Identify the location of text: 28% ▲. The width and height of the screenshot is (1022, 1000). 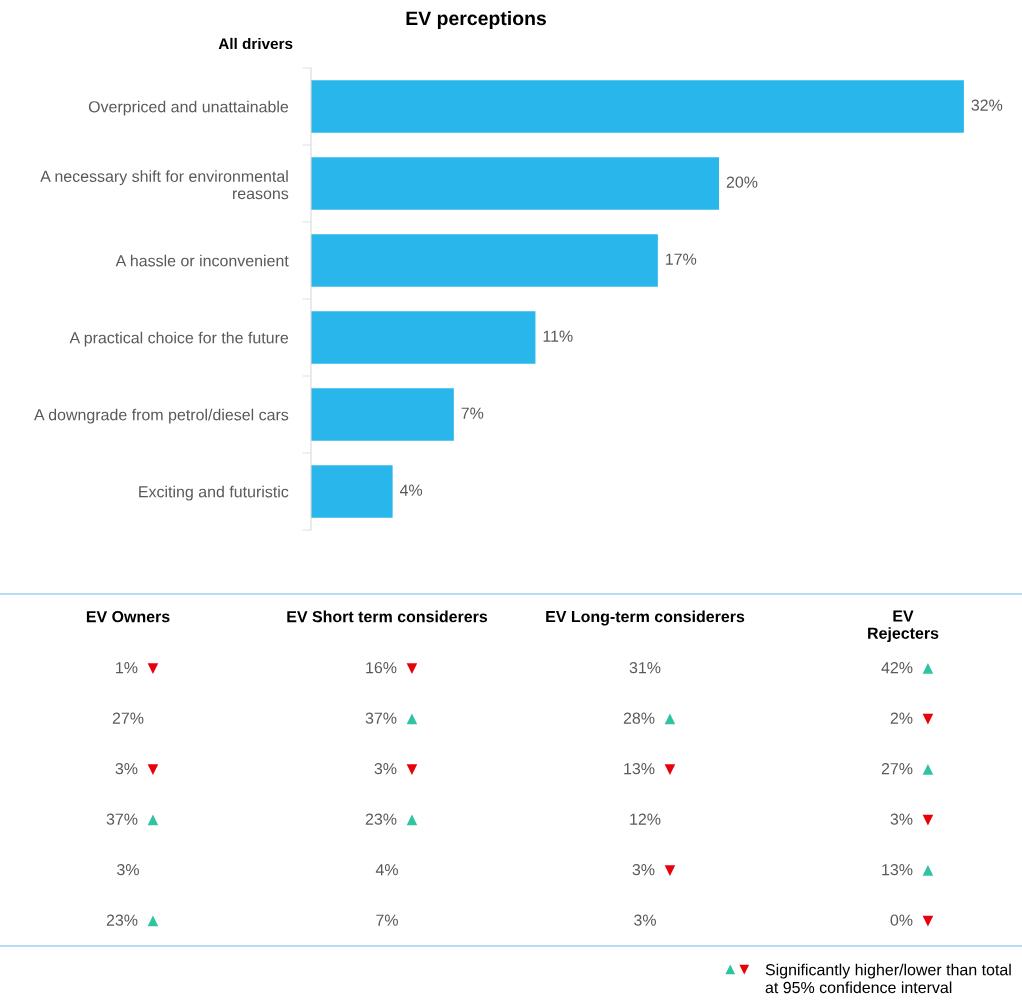
(649, 718).